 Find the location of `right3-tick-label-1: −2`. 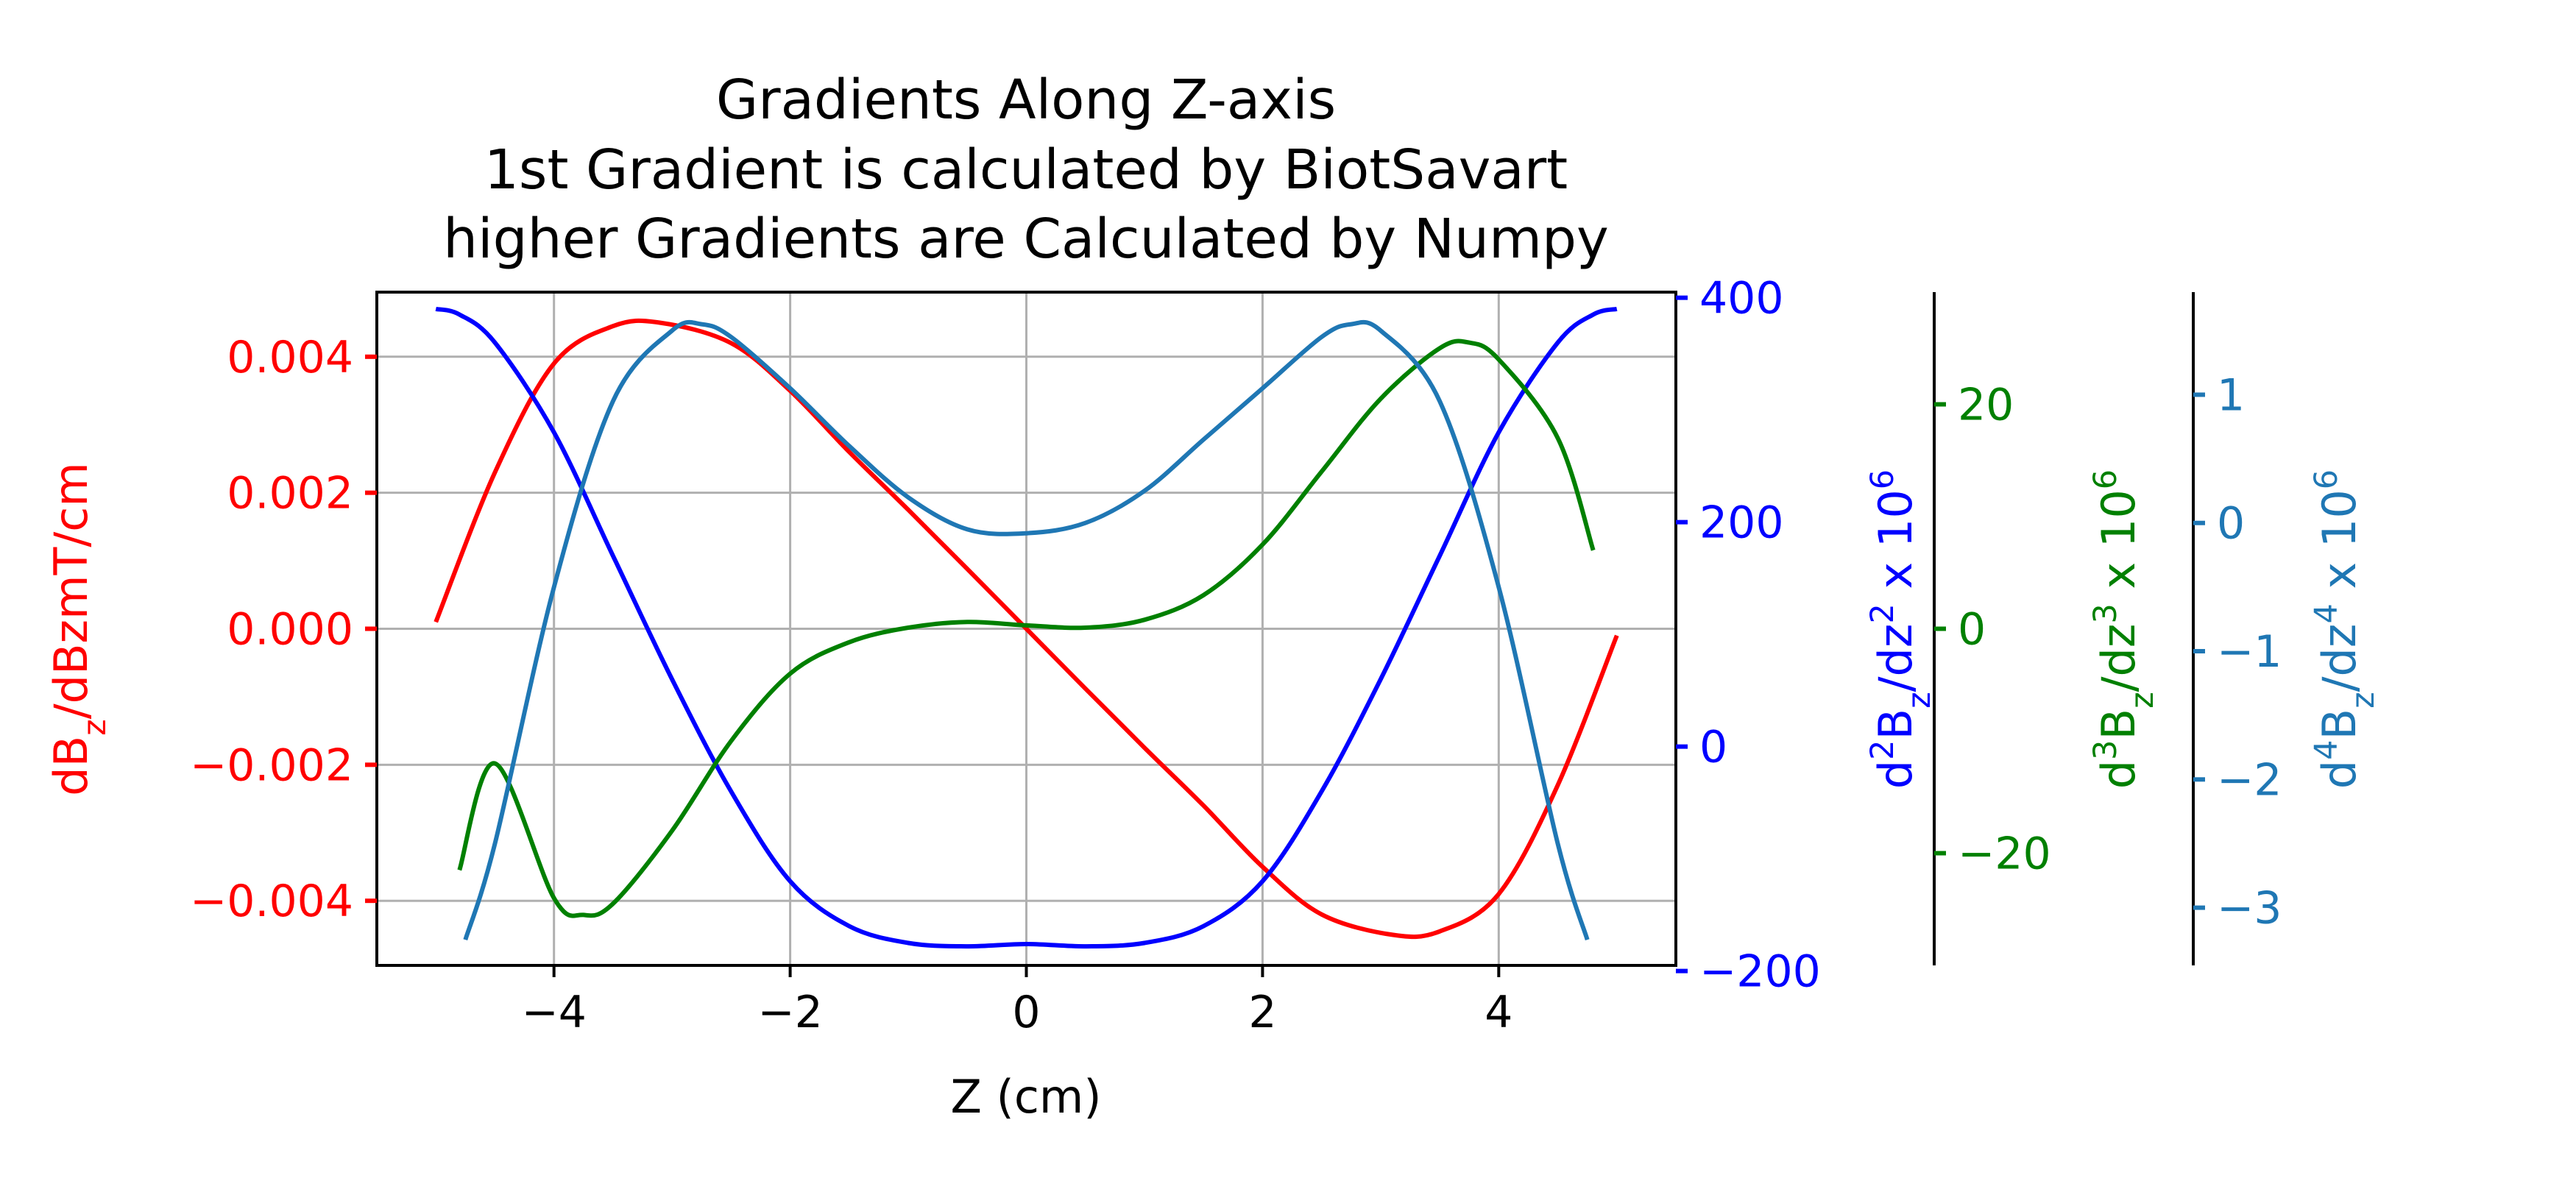

right3-tick-label-1: −2 is located at coordinates (2249, 780).